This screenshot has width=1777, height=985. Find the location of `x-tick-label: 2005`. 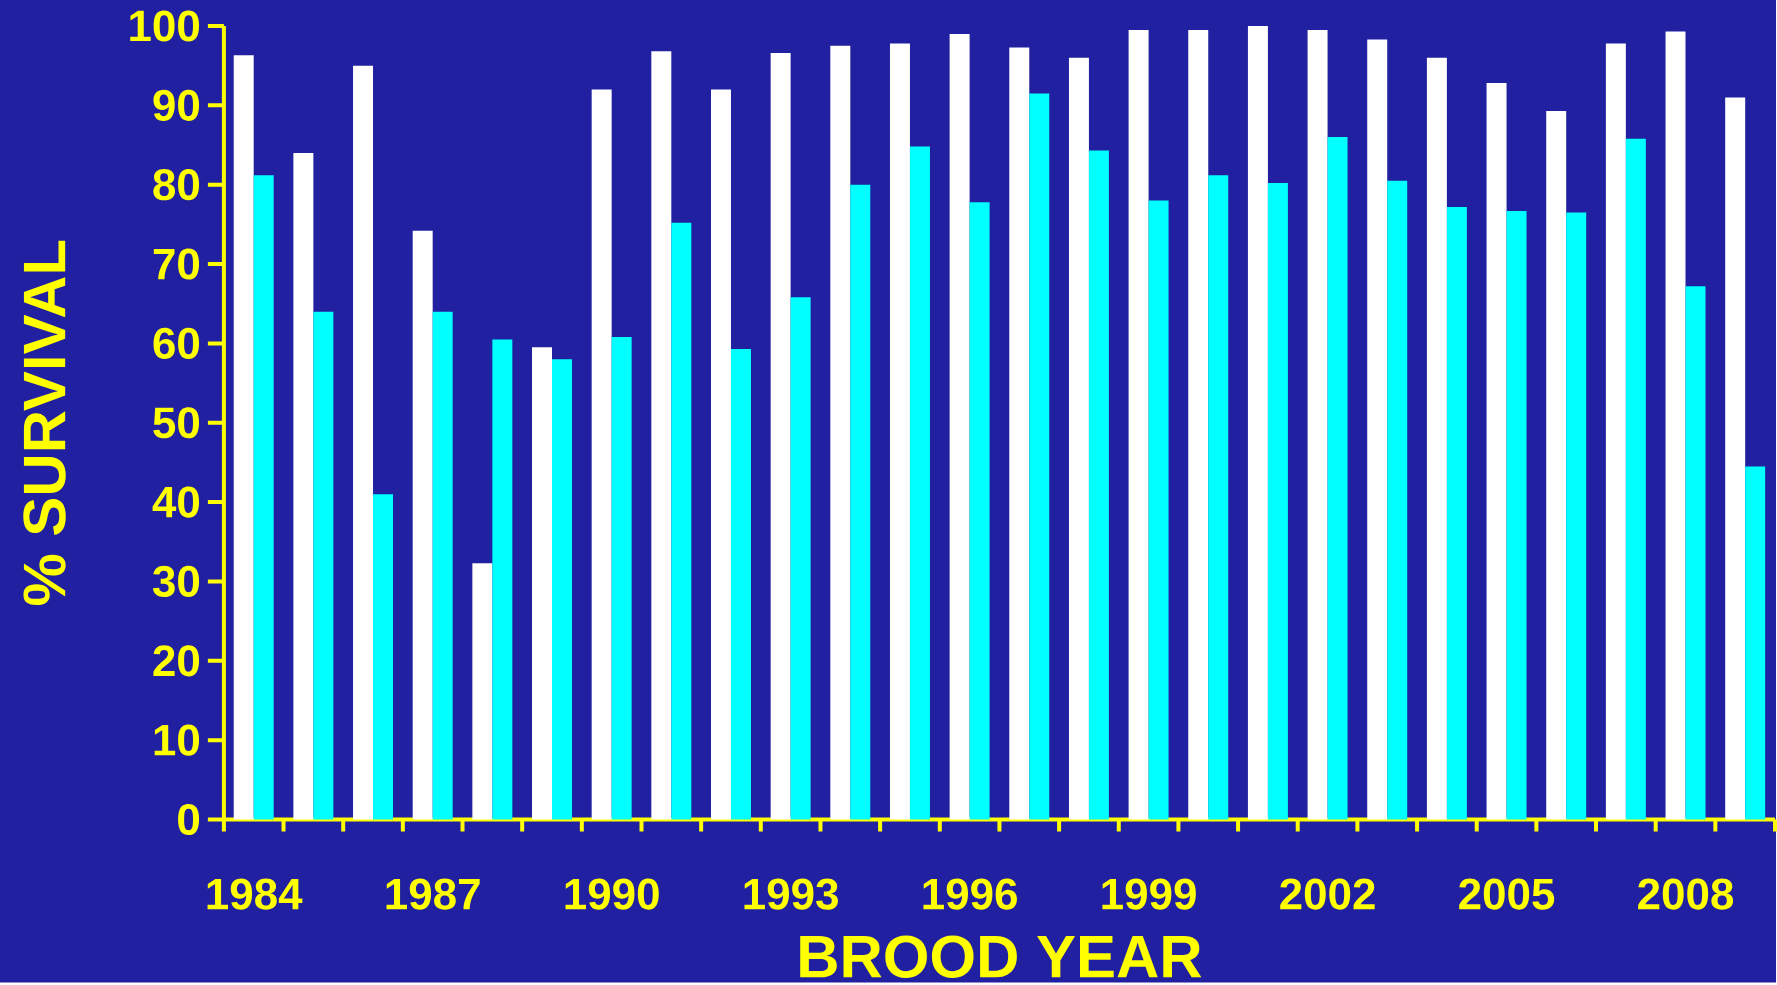

x-tick-label: 2005 is located at coordinates (1507, 894).